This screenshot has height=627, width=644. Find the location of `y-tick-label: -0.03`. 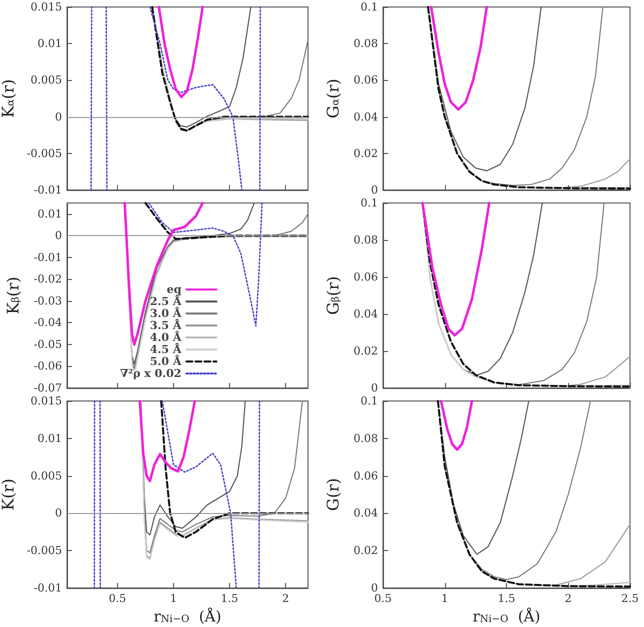

y-tick-label: -0.03 is located at coordinates (48, 301).